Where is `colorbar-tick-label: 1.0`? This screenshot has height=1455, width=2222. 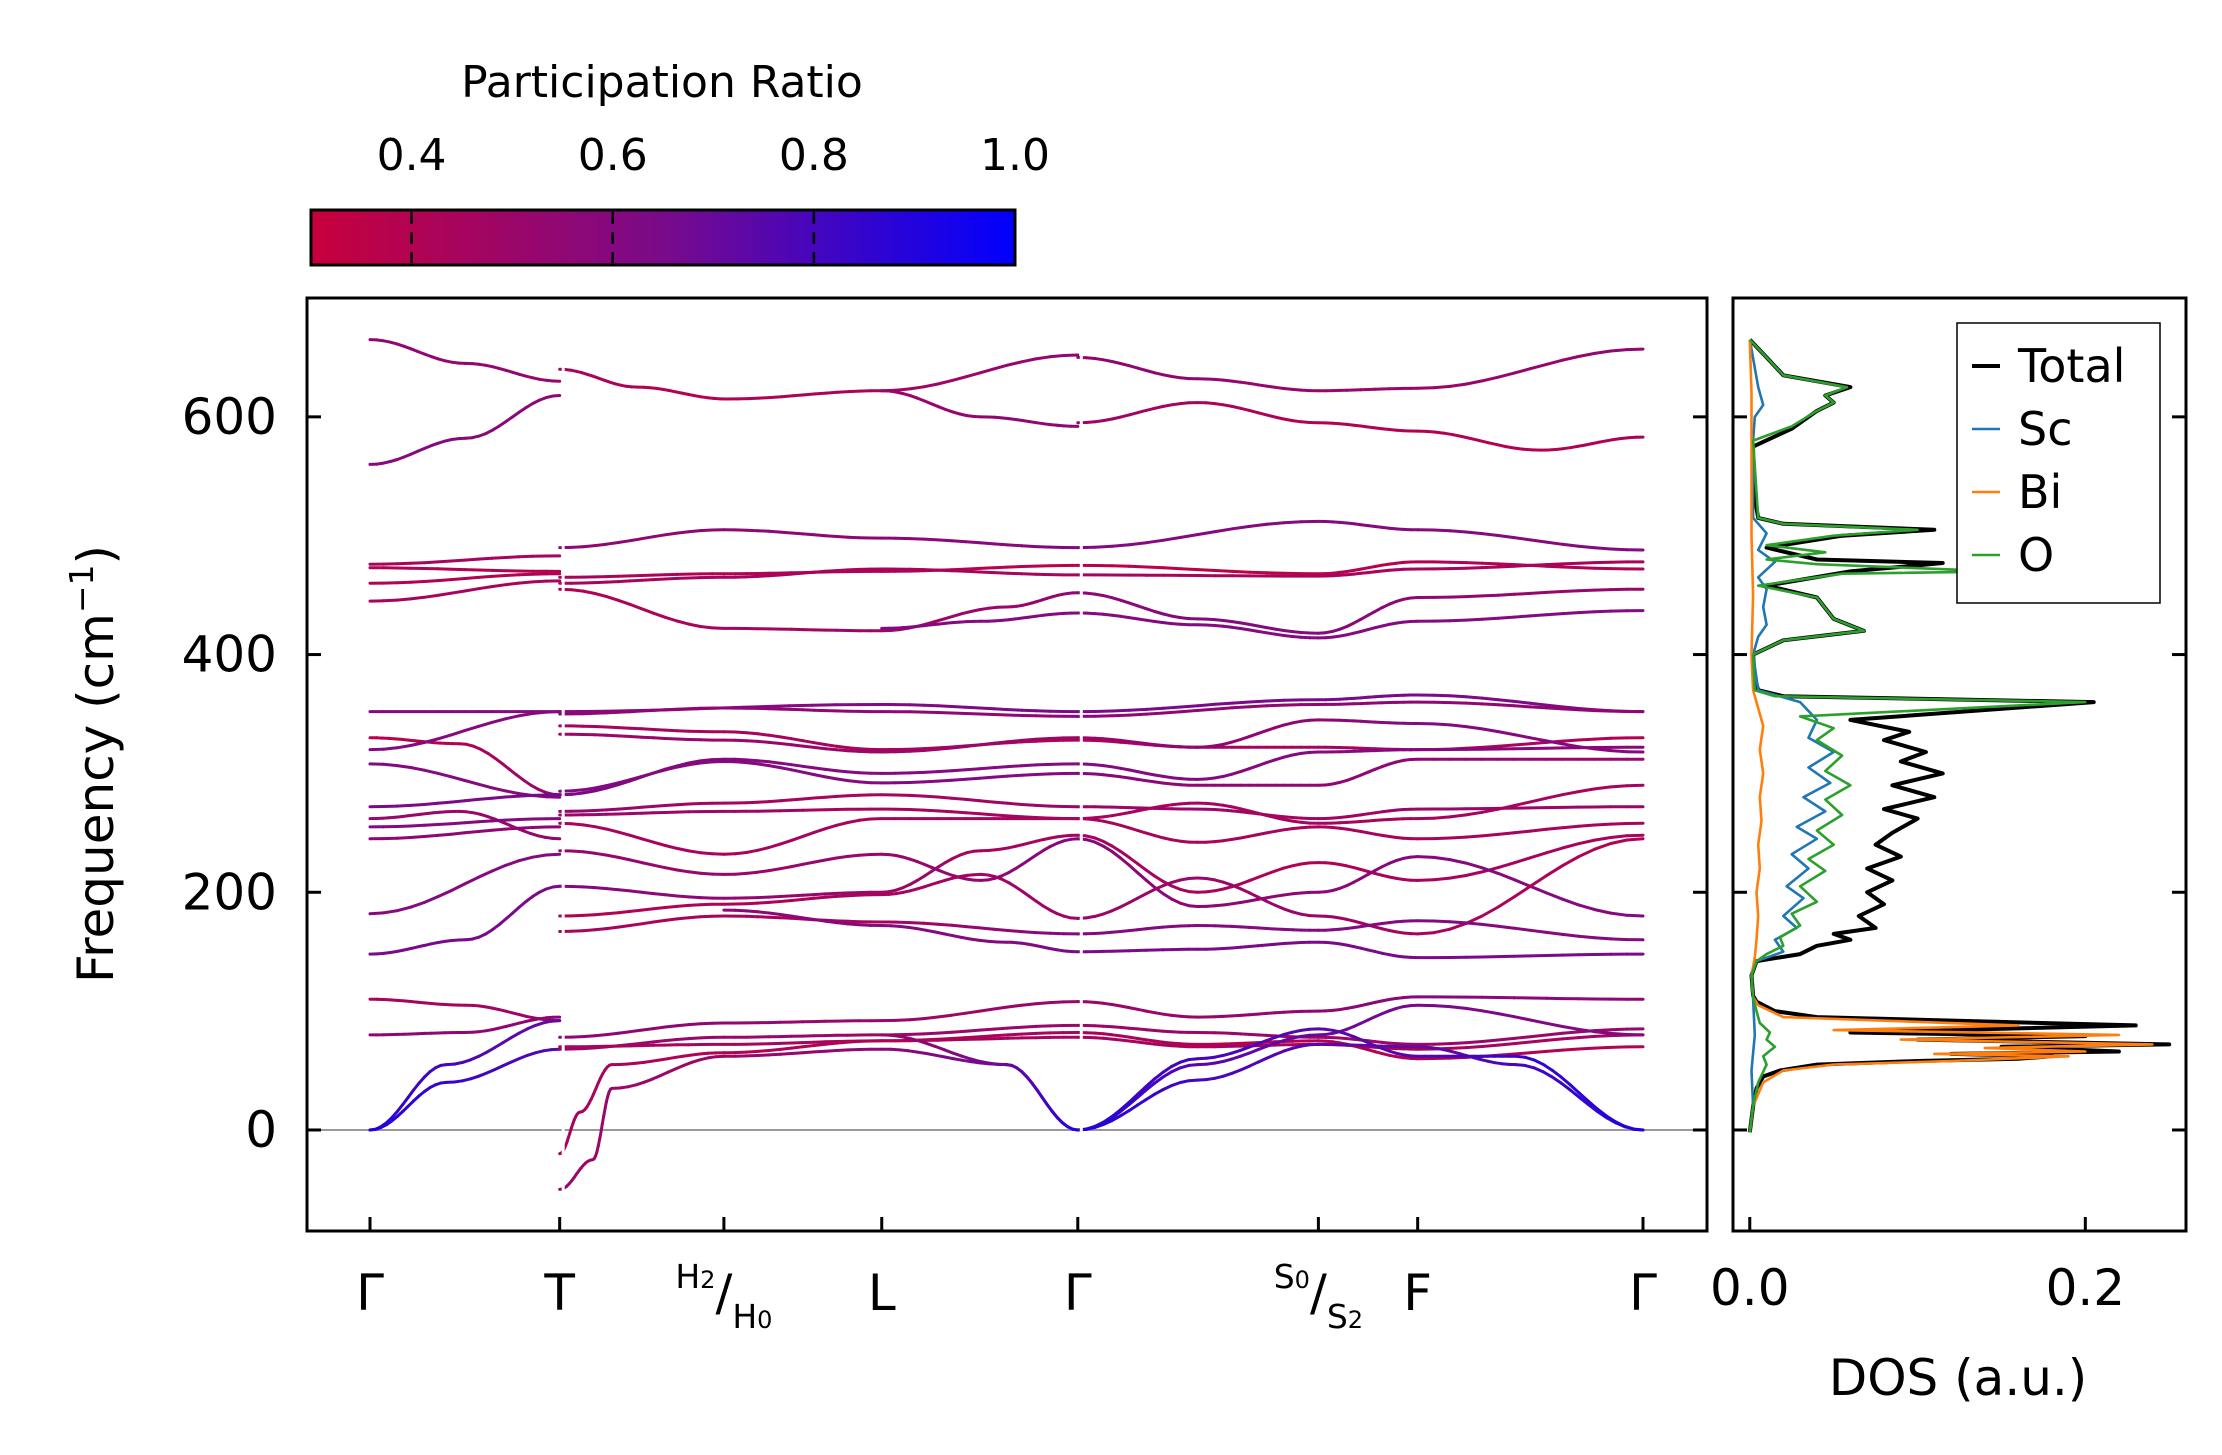
colorbar-tick-label: 1.0 is located at coordinates (1015, 155).